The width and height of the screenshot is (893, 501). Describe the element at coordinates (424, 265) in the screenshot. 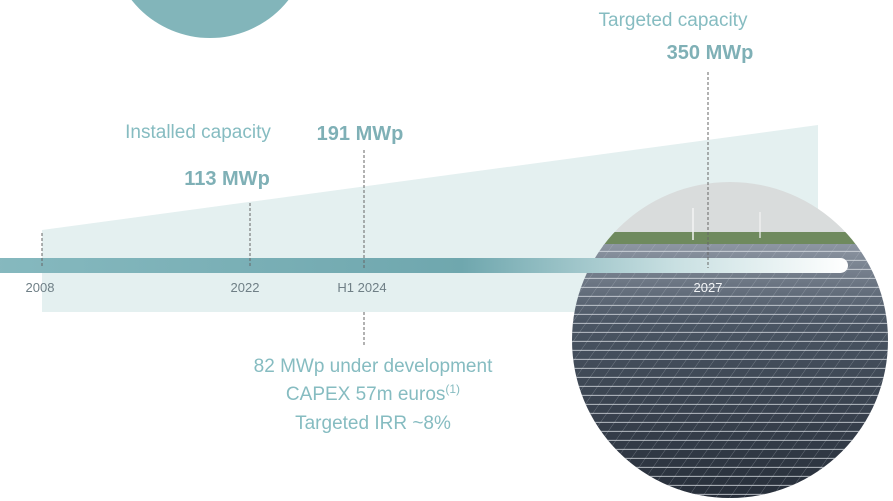

I see `timeline-bar` at that location.